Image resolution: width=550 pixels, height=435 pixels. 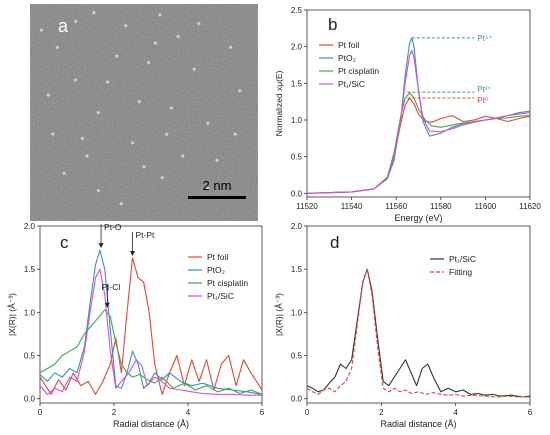 What do you see at coordinates (113, 227) in the screenshot?
I see `annotation-label-0: Pt-O` at bounding box center [113, 227].